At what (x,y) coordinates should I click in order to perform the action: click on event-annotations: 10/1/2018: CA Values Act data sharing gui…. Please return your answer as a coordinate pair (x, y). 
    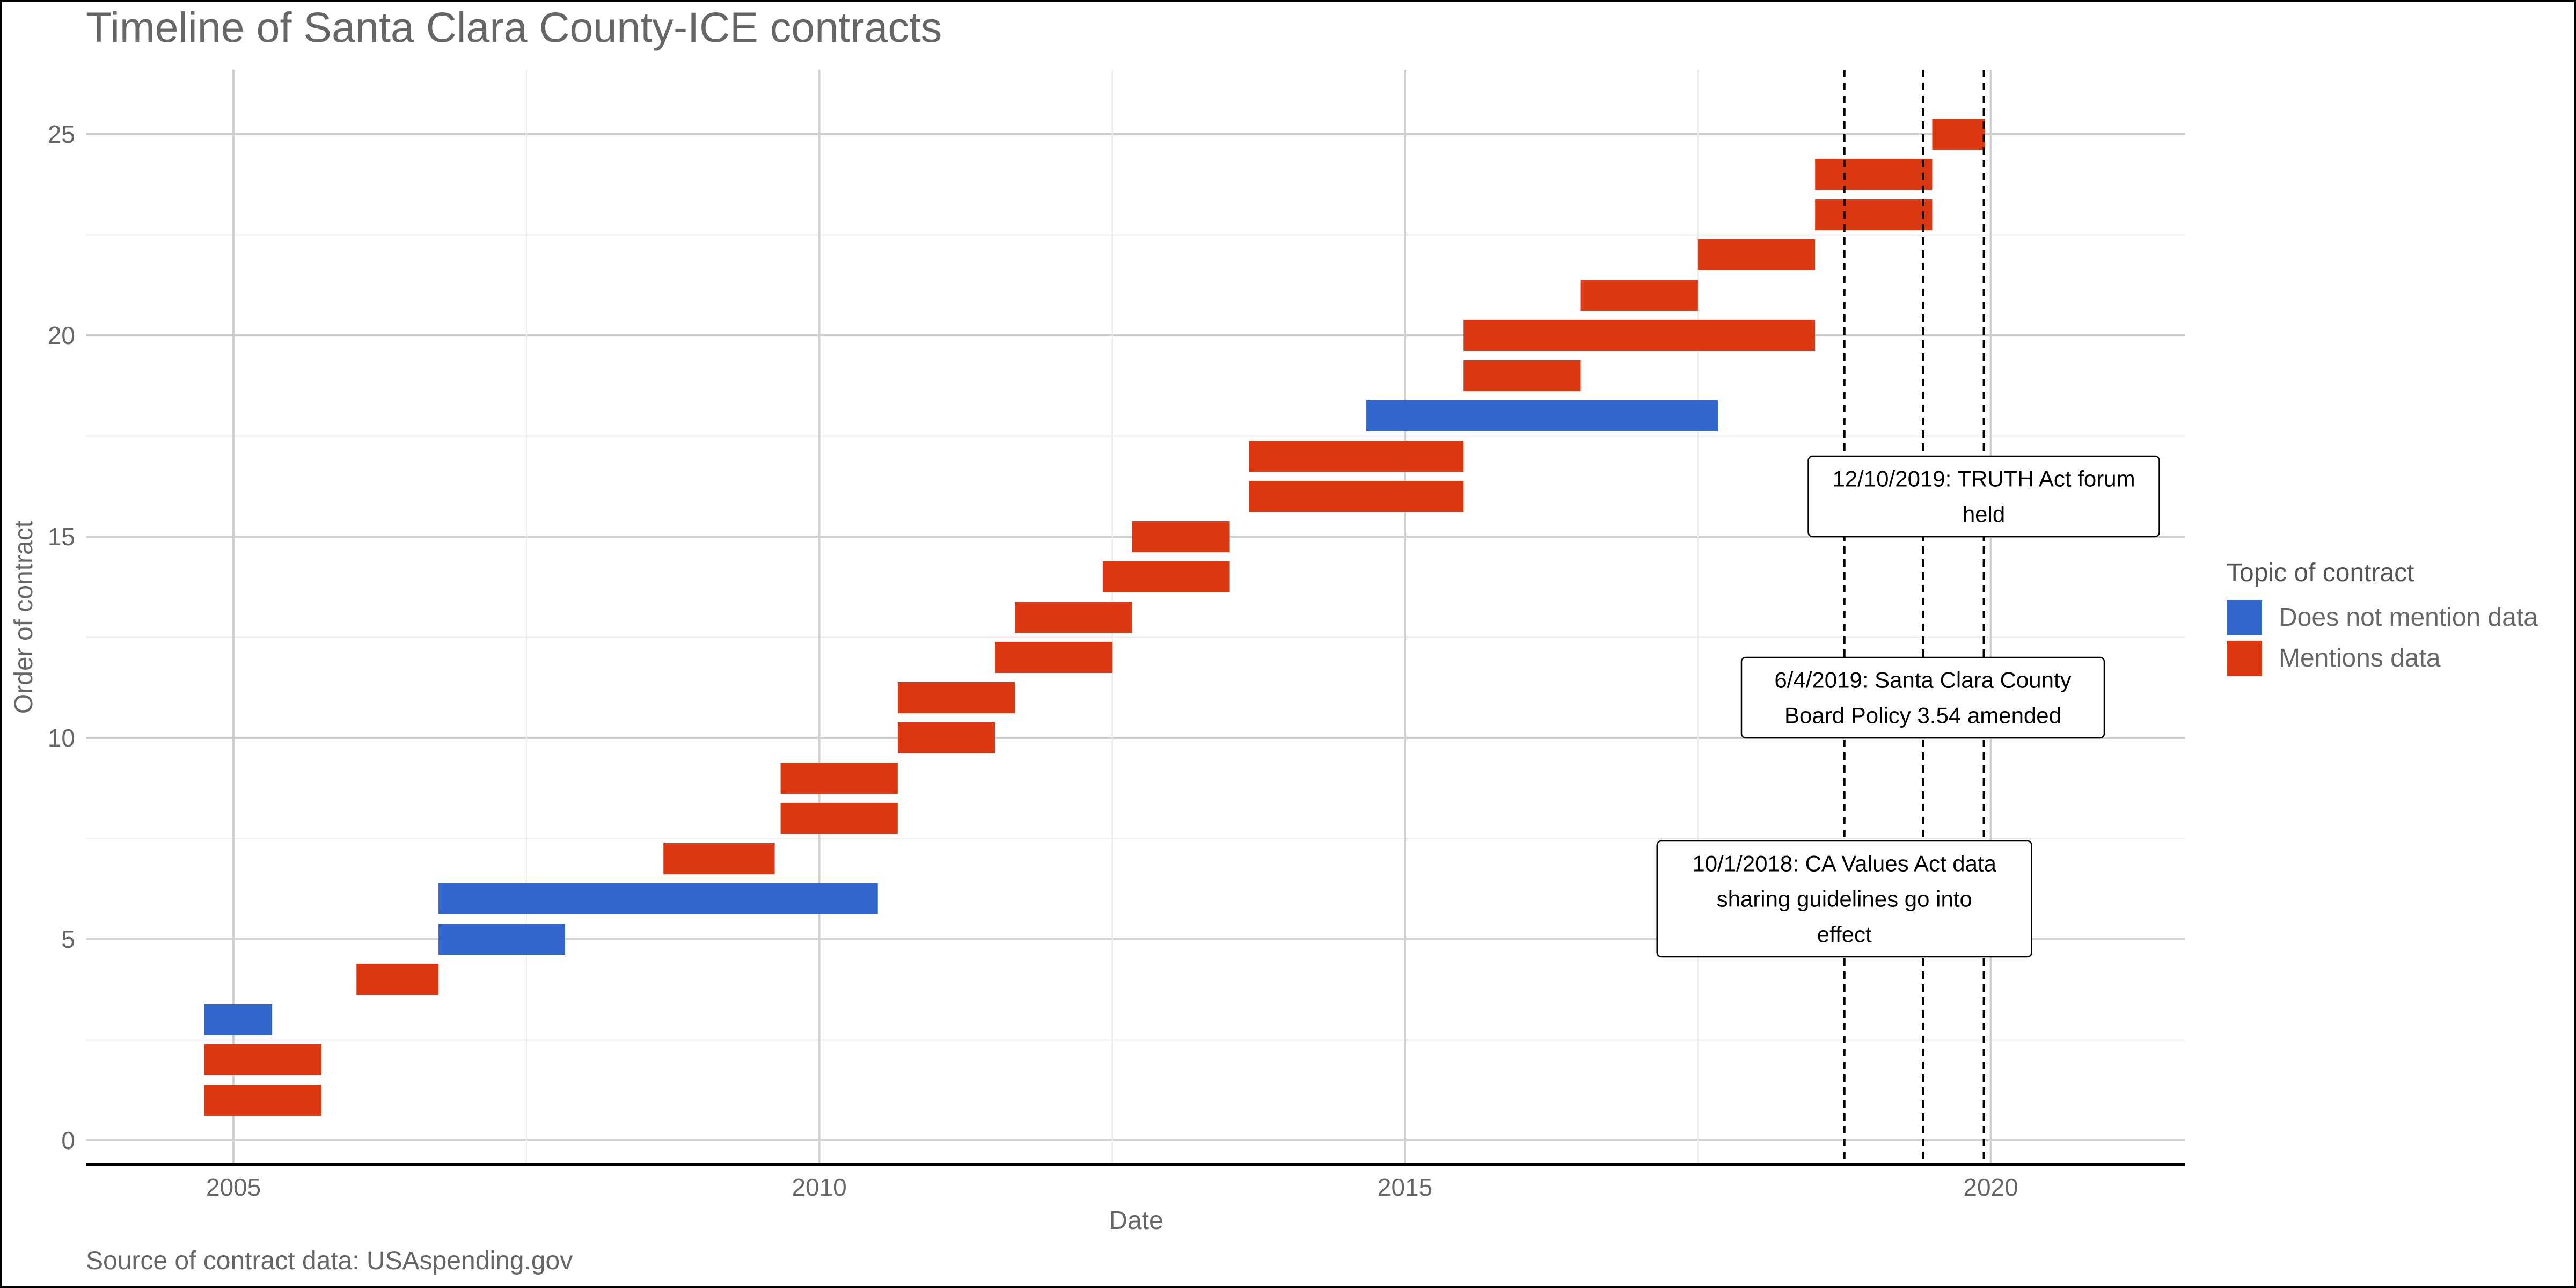
    Looking at the image, I should click on (1908, 706).